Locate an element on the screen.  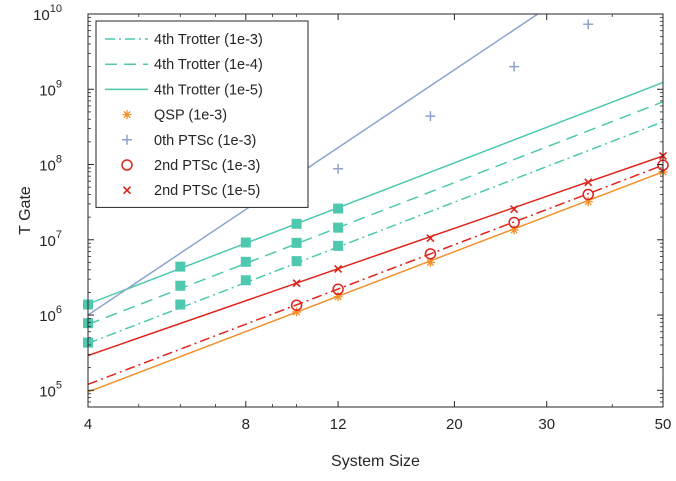
legend-label-4: QSP (1e-3) is located at coordinates (190, 116).